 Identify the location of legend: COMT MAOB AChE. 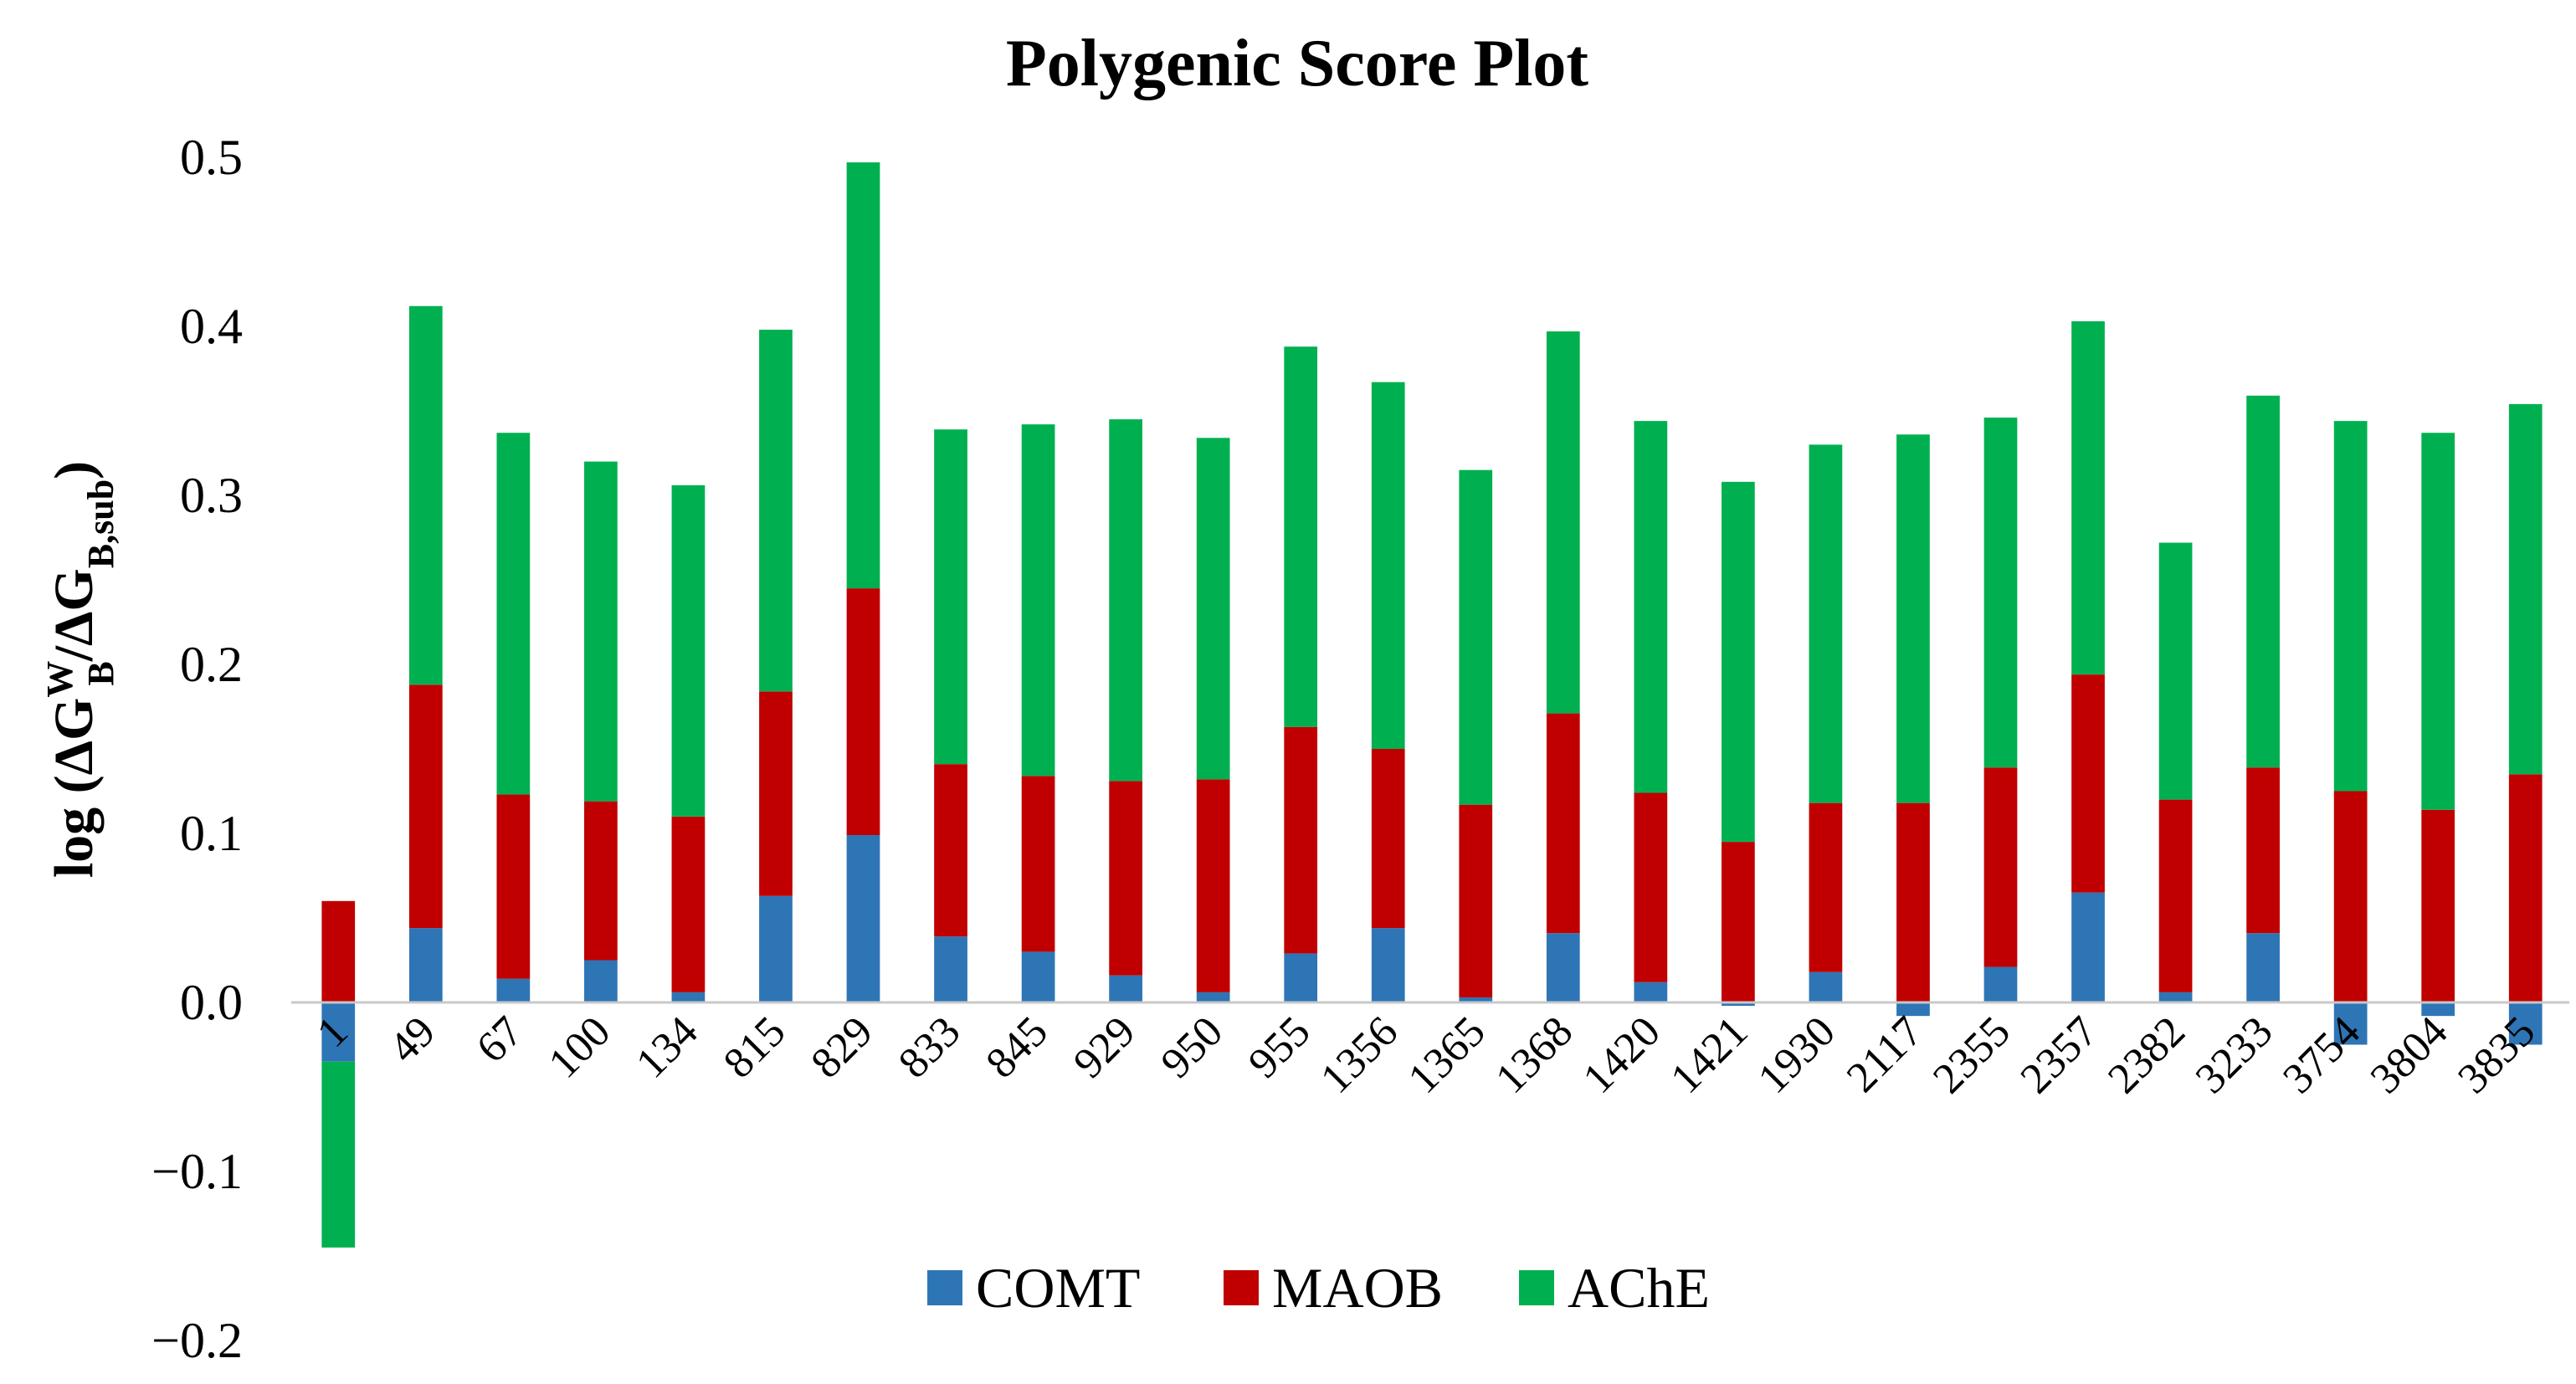
(1318, 1288).